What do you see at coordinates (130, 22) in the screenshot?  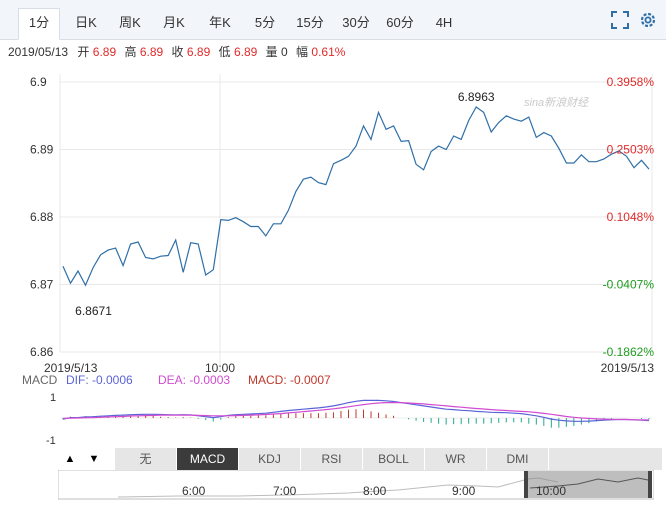 I see `tab-week-k: 周K` at bounding box center [130, 22].